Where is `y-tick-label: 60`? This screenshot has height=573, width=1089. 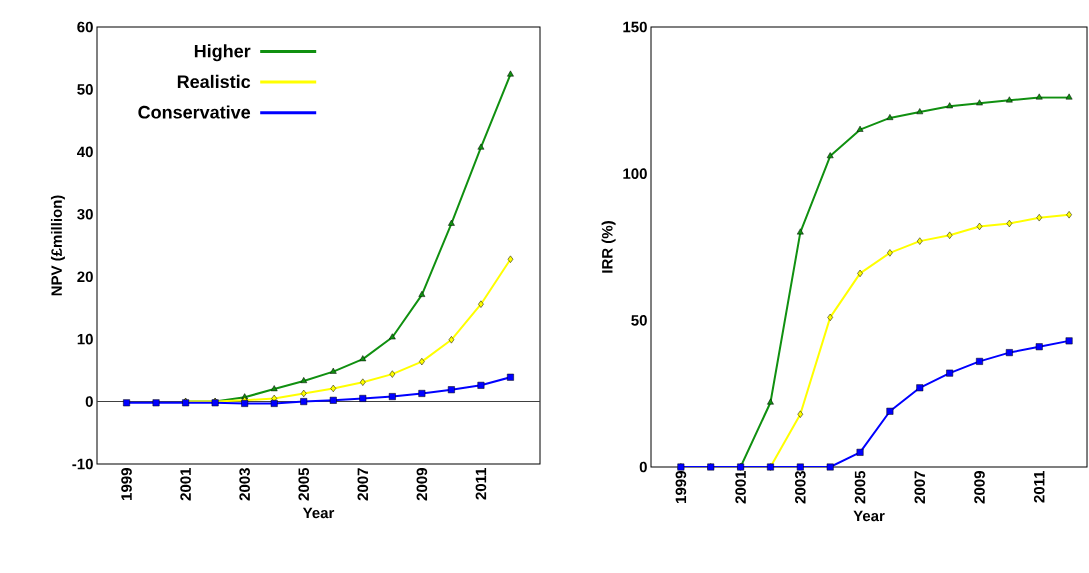 y-tick-label: 60 is located at coordinates (85, 27).